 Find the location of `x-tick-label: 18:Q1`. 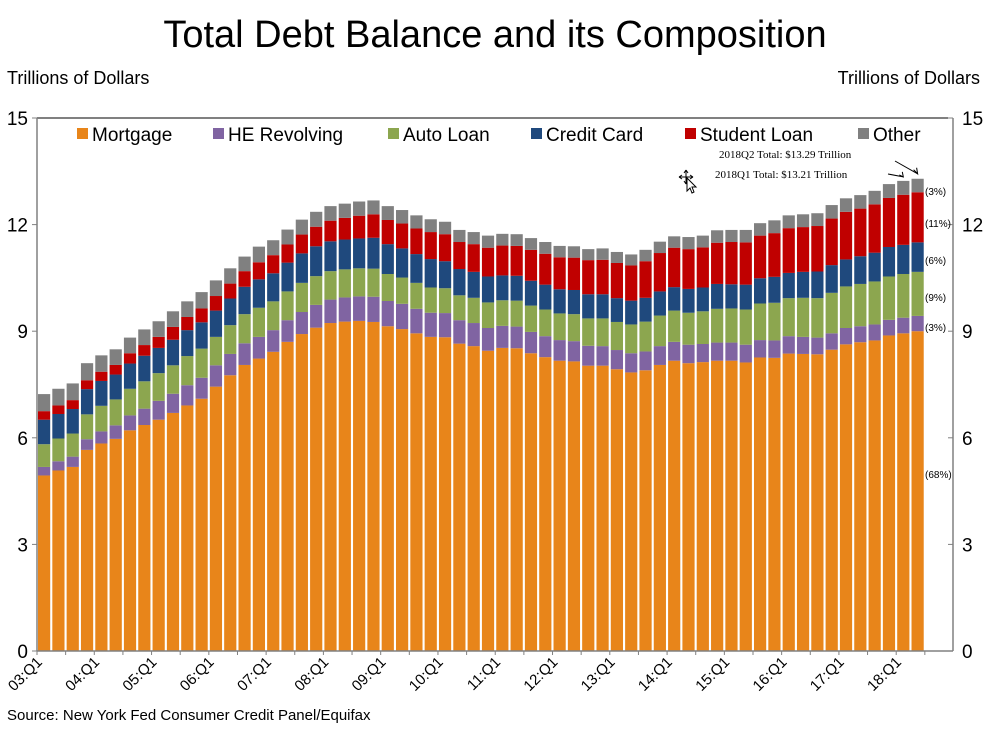

x-tick-label: 18:Q1 is located at coordinates (884, 674).